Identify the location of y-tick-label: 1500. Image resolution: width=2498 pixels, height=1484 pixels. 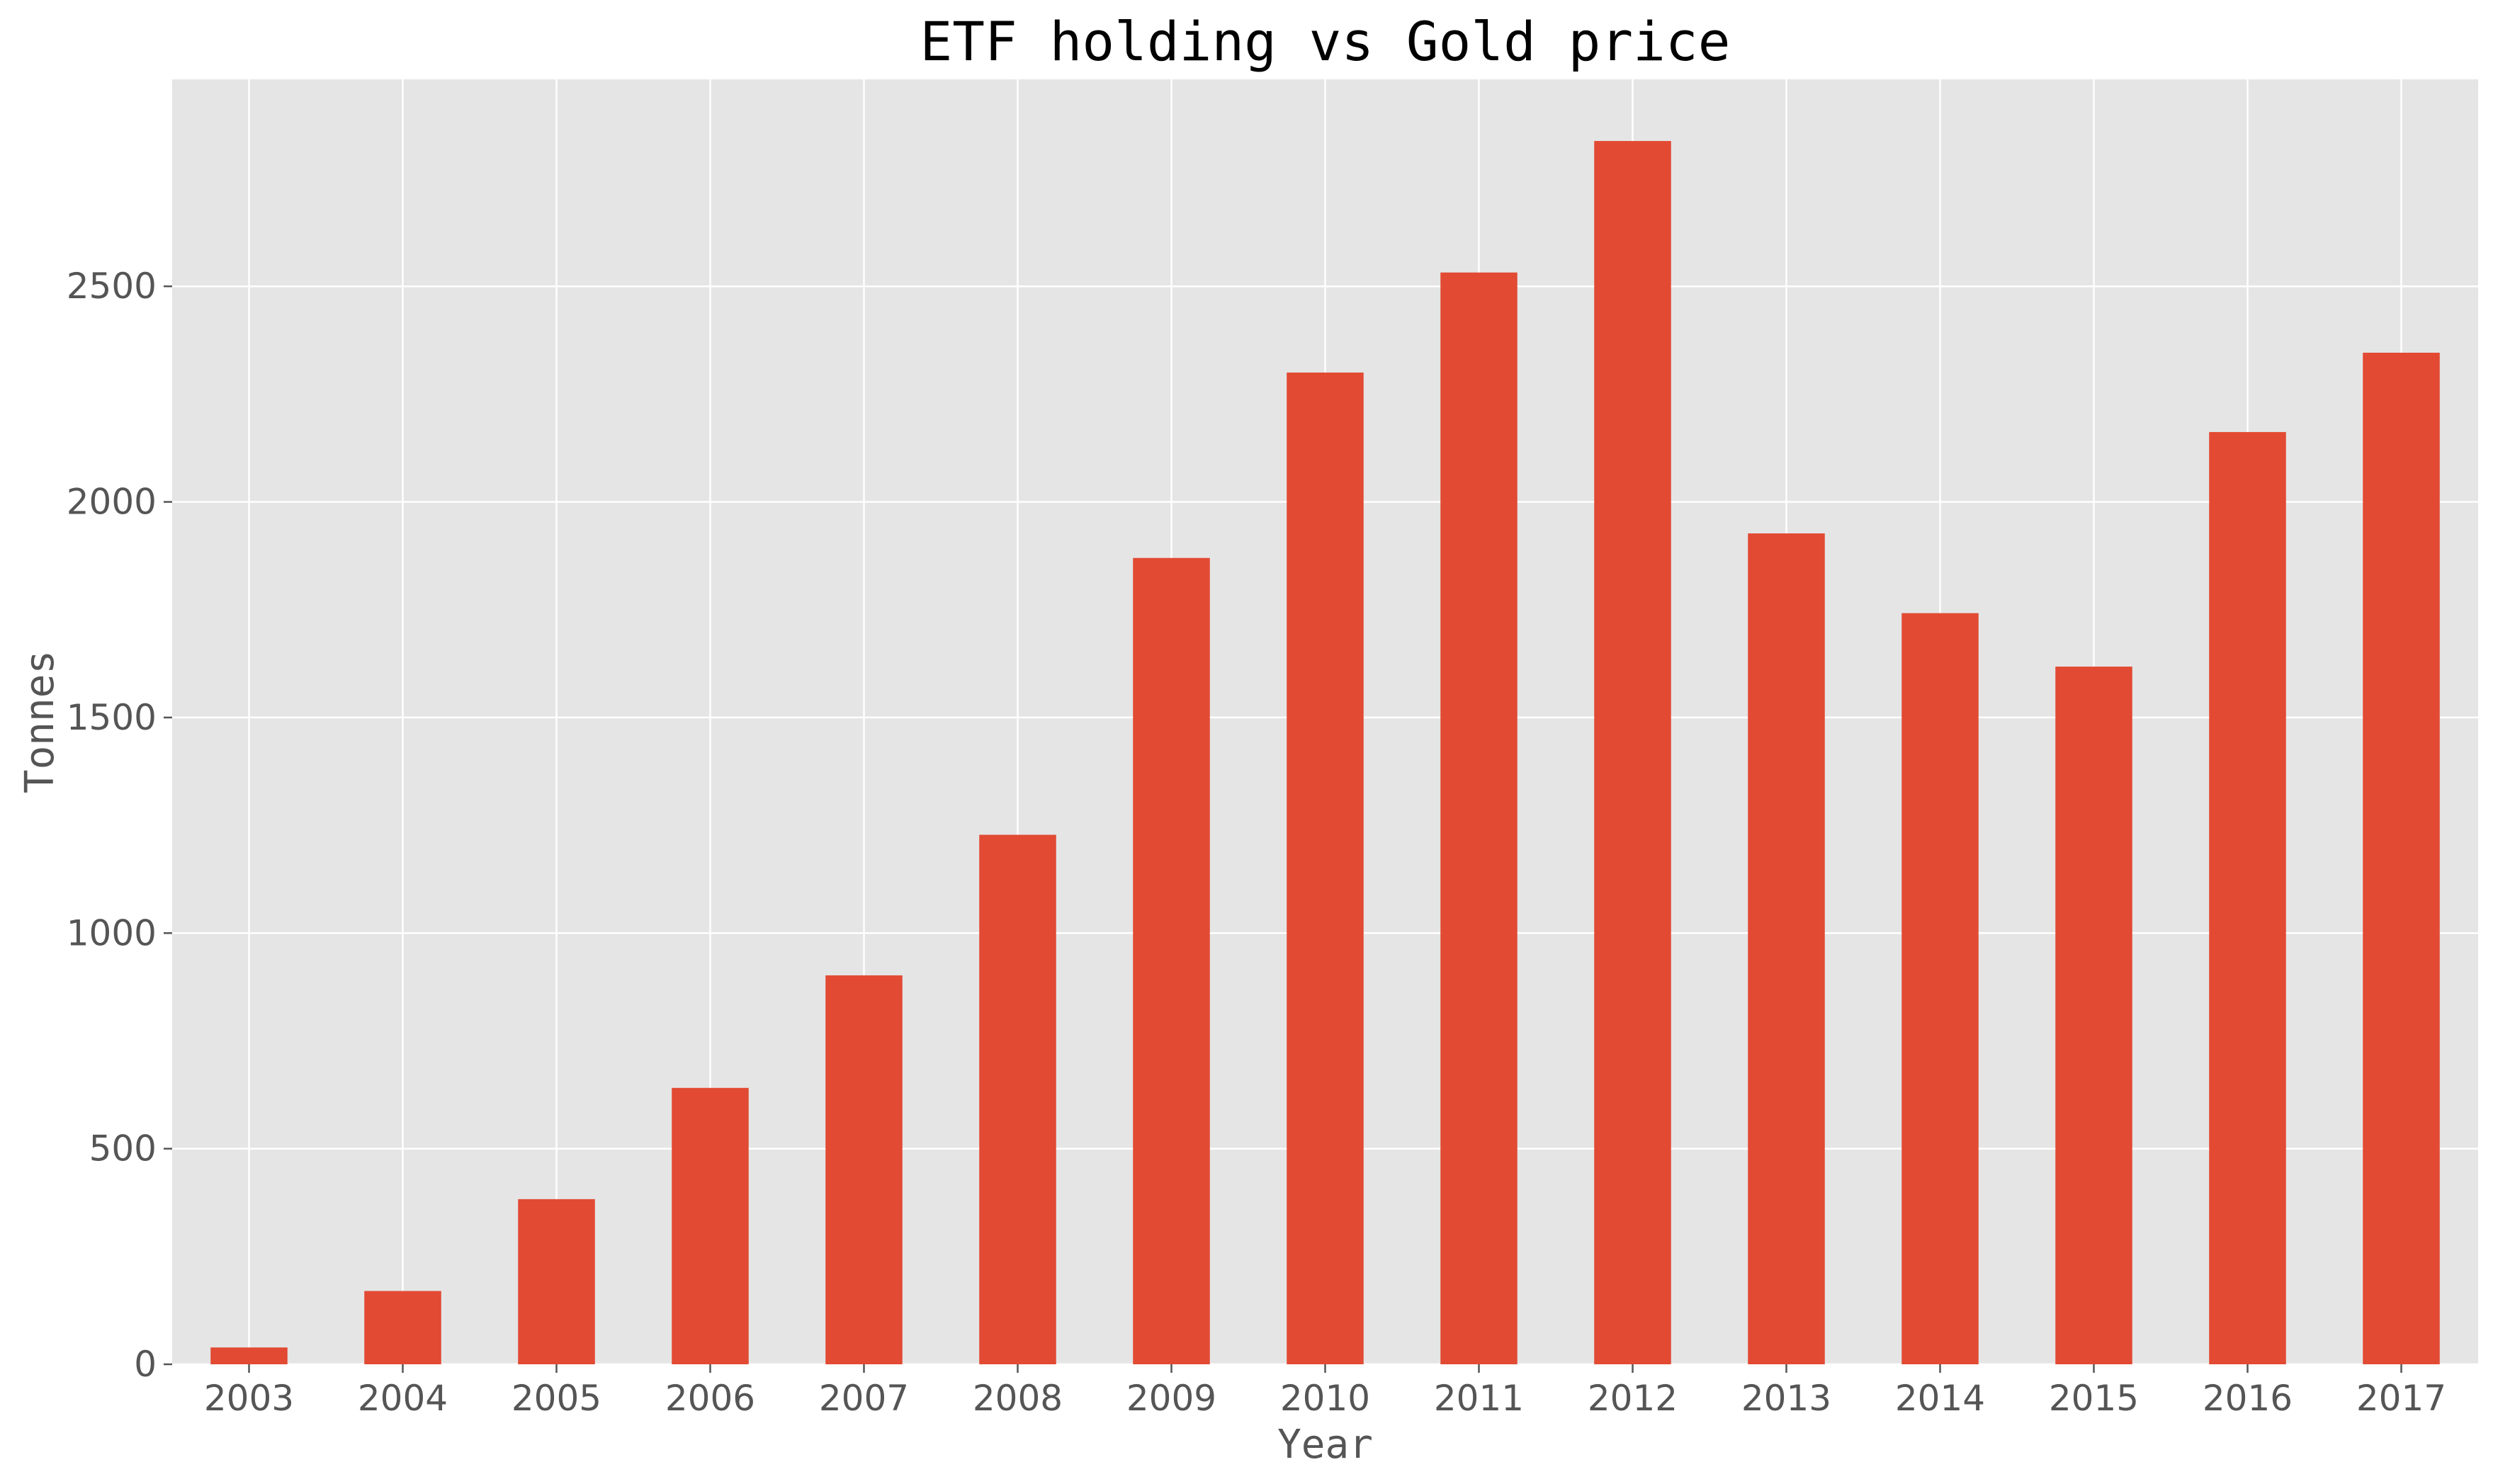
(112, 717).